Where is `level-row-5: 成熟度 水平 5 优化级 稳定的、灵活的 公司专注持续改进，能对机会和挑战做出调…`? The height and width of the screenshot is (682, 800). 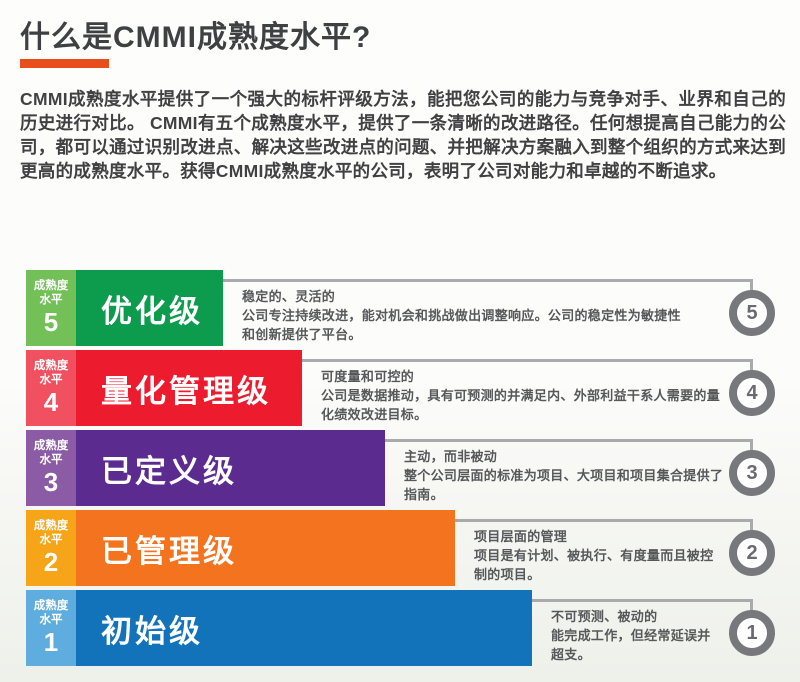
level-row-5: 成熟度 水平 5 优化级 稳定的、灵活的 公司专注持续改进，能对机会和挑战做出调… is located at coordinates (400, 308).